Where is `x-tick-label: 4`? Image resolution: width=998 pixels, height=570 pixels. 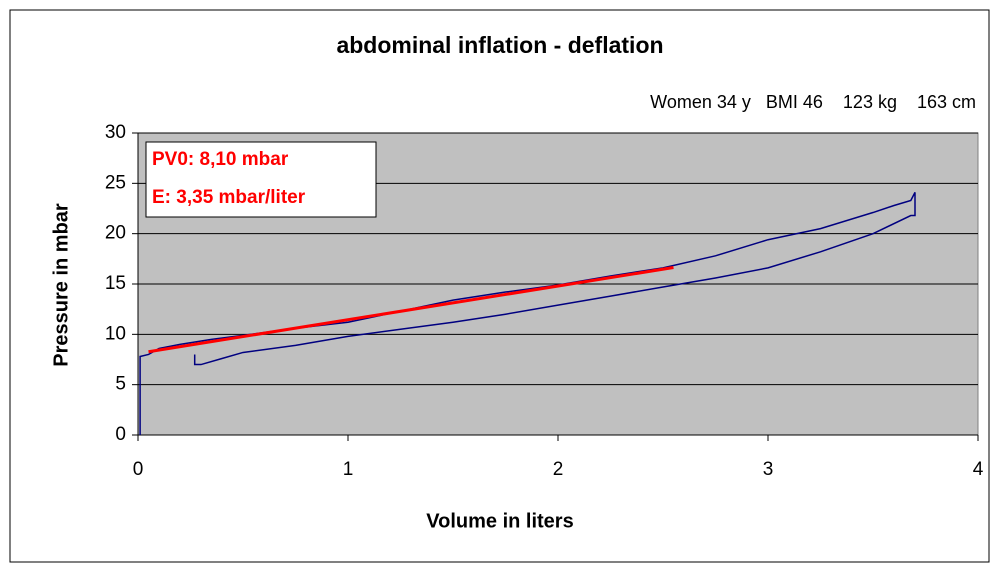 x-tick-label: 4 is located at coordinates (978, 469).